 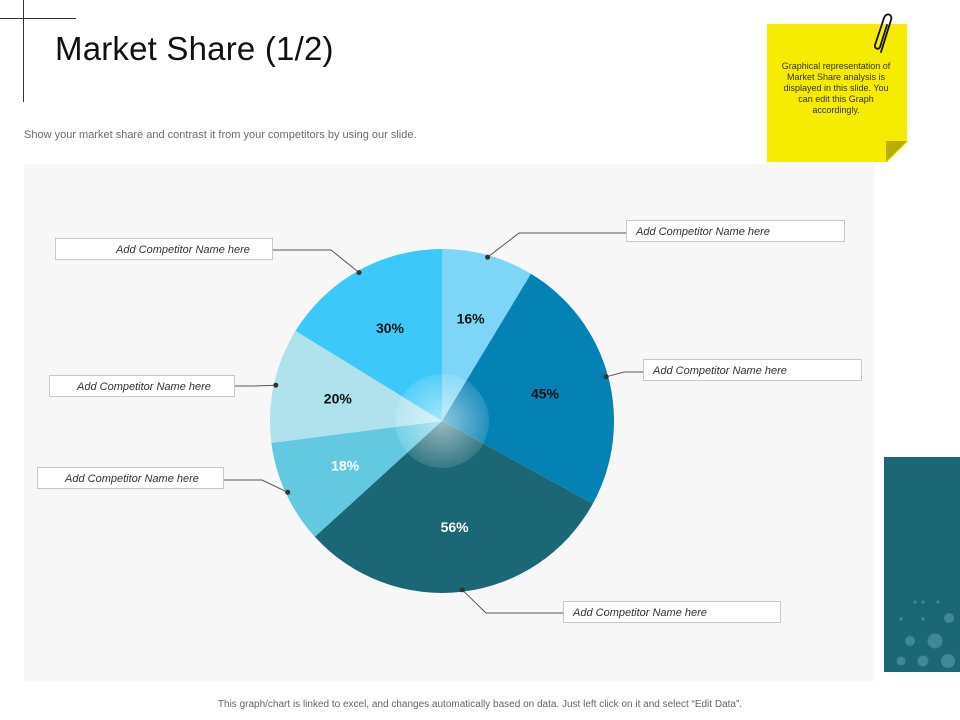 What do you see at coordinates (142, 386) in the screenshot?
I see `competitor-label-20: Add Competitor Name here` at bounding box center [142, 386].